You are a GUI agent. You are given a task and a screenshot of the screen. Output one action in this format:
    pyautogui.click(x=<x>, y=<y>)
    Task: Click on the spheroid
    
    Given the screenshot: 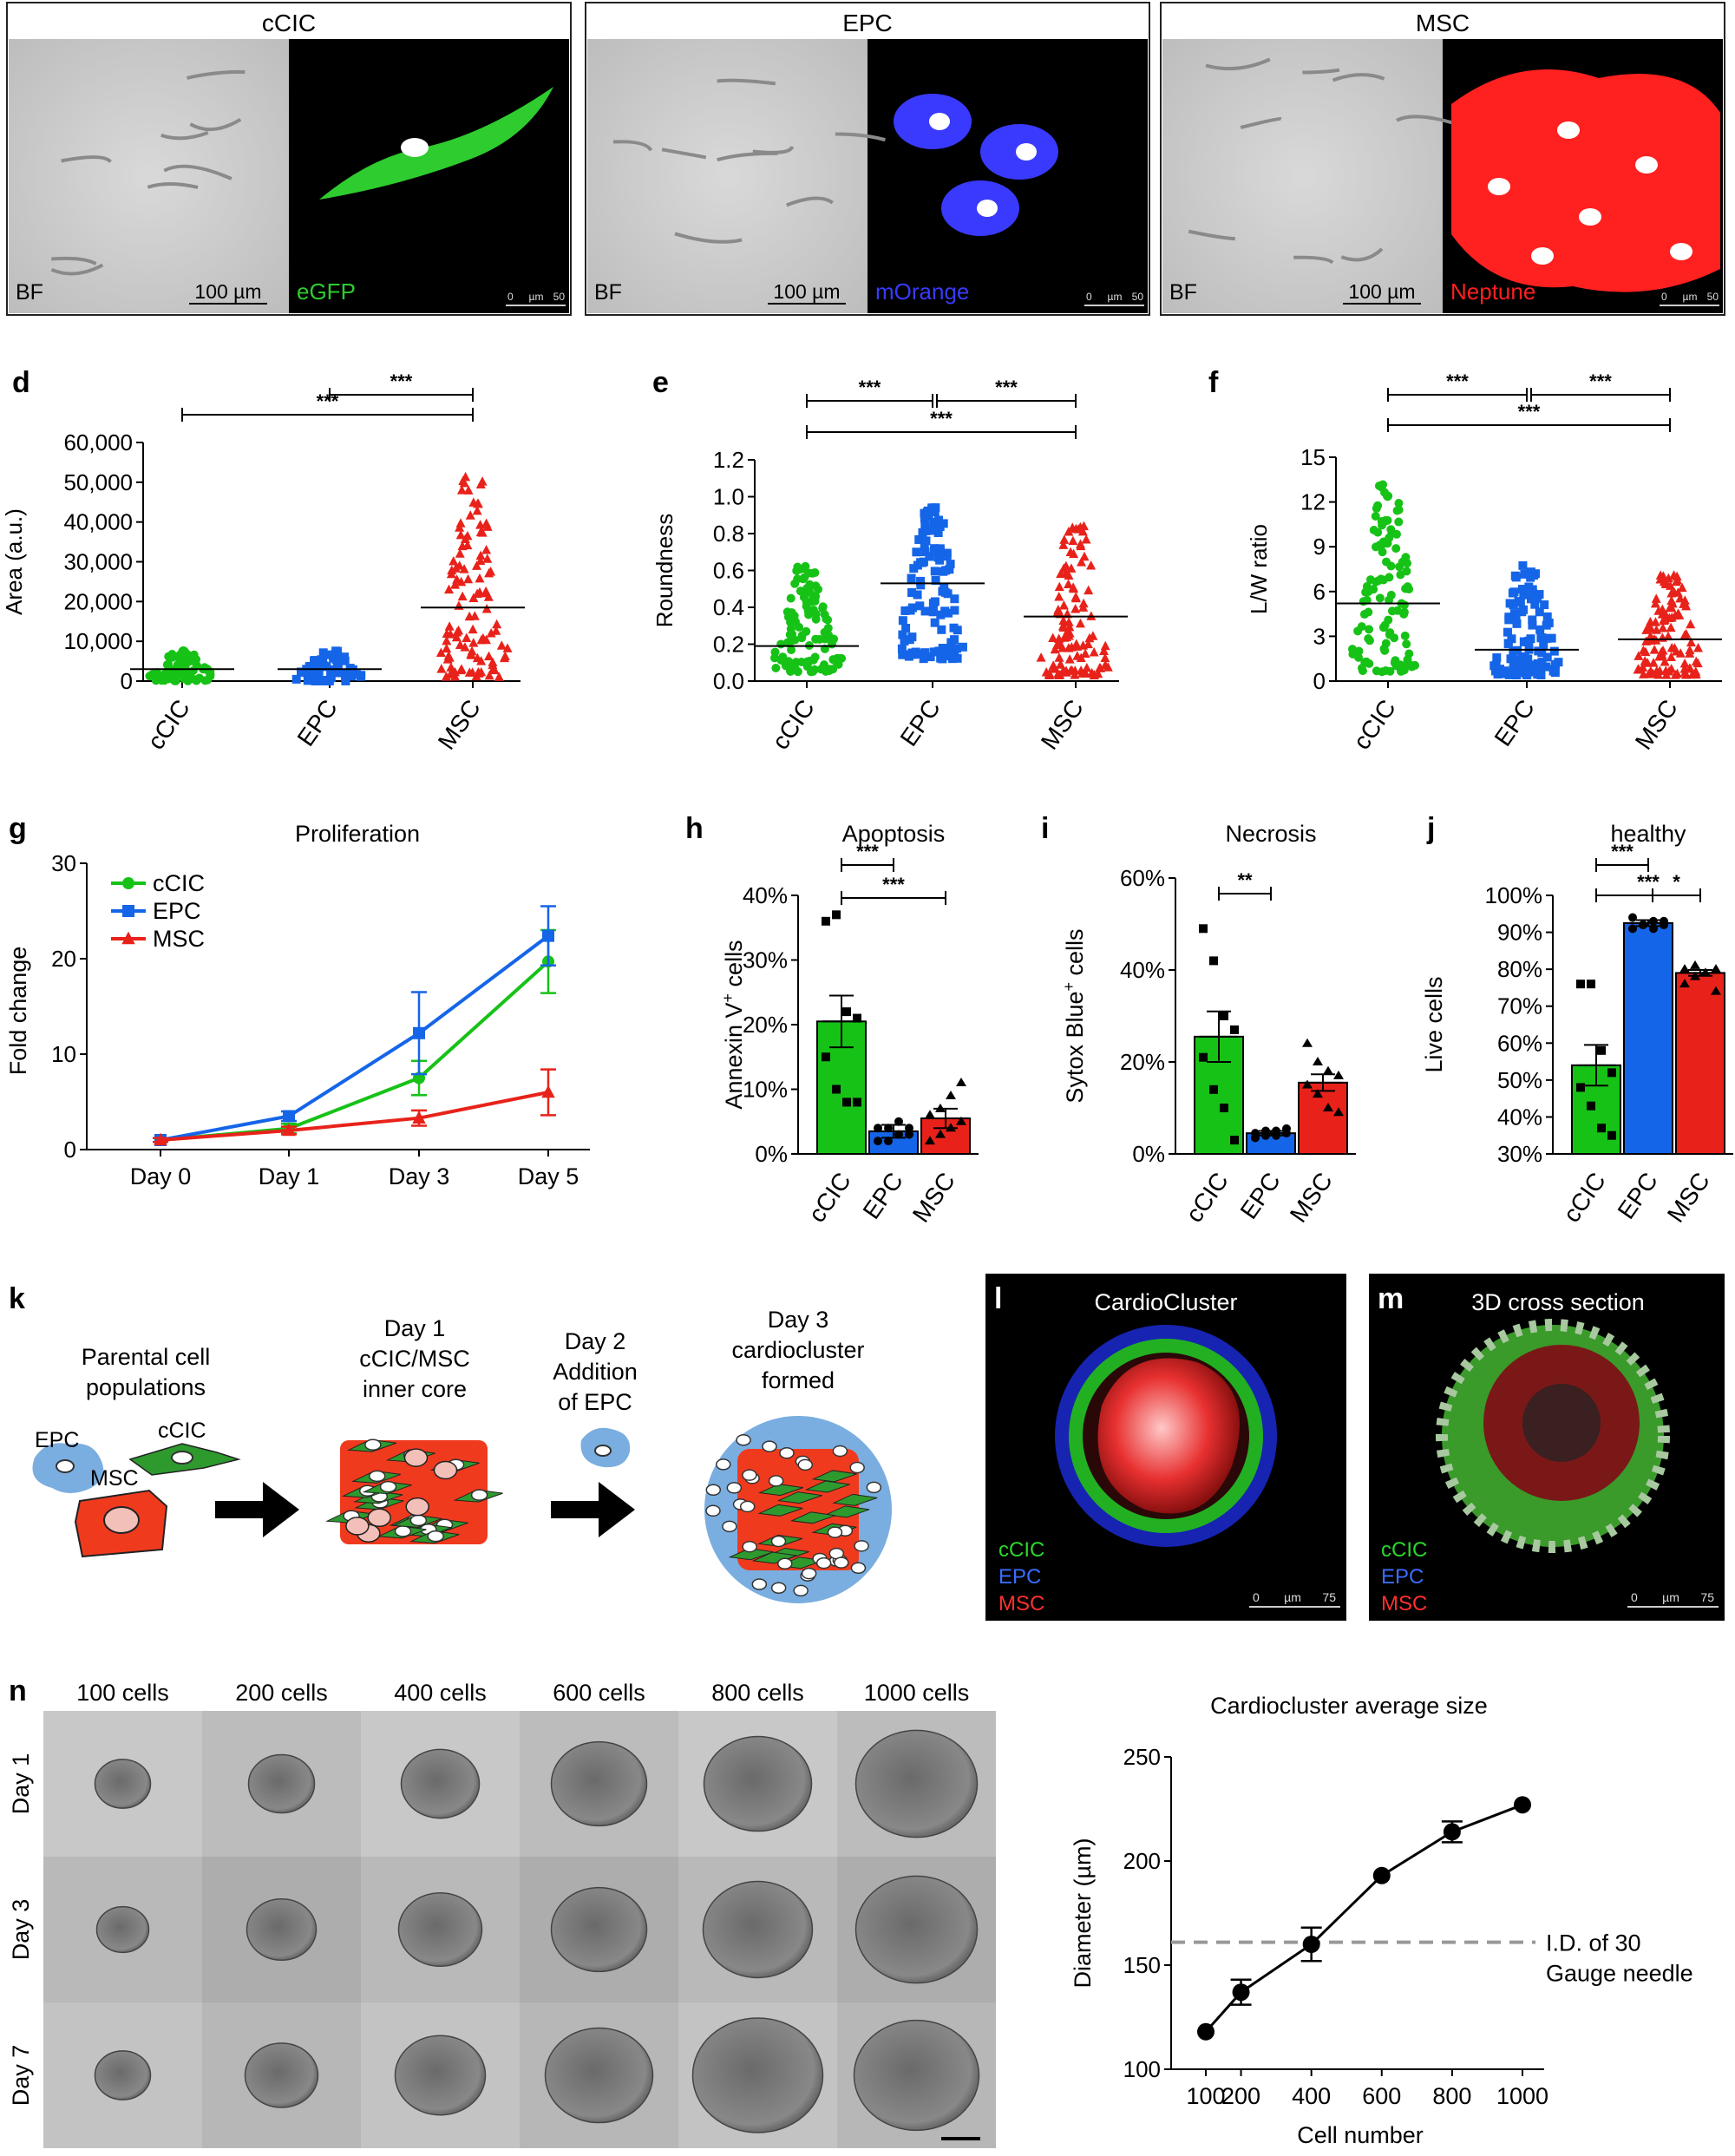 What is the action you would take?
    pyautogui.click(x=917, y=1929)
    